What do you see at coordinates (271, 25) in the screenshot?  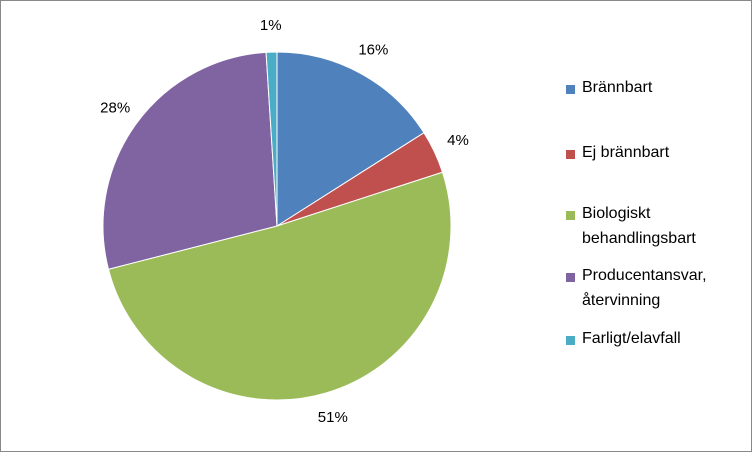 I see `data-label: 1%` at bounding box center [271, 25].